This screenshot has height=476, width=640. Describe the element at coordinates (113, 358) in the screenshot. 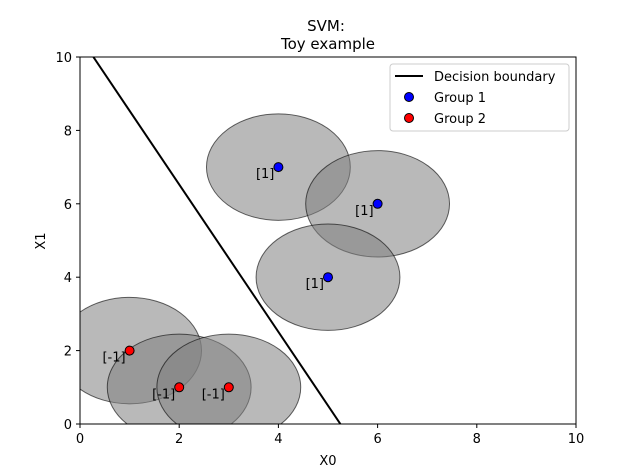

I see `point-label-2-1: [-1]` at that location.